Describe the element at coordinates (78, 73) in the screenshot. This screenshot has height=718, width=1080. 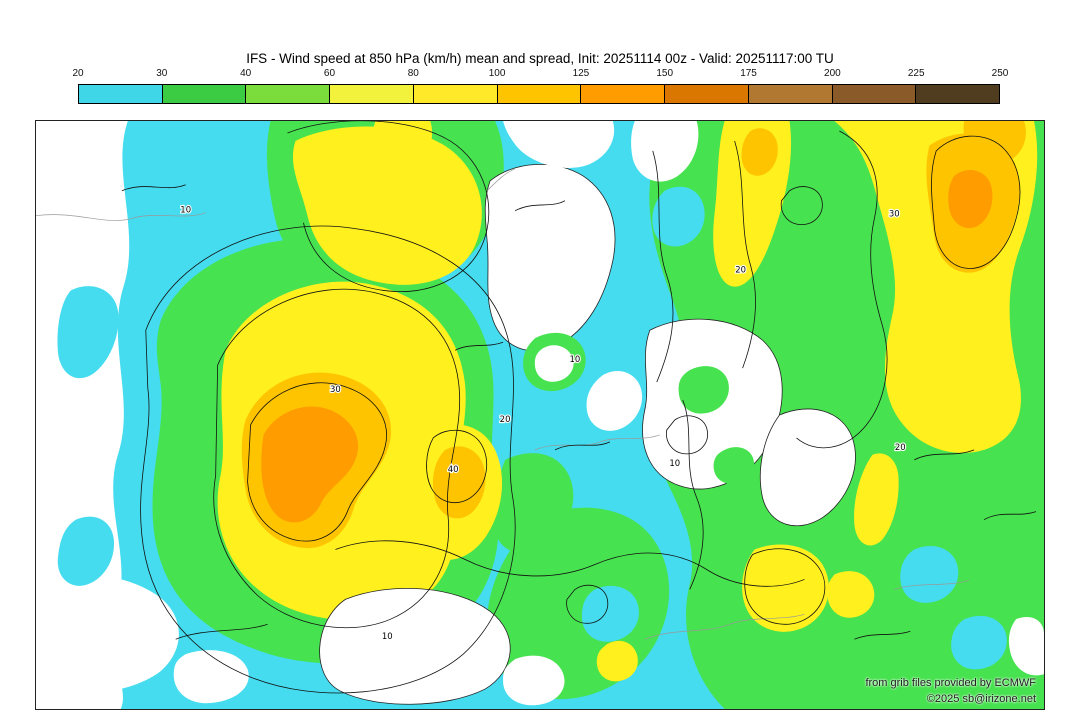
I see `colorbar-tick-label: 20` at that location.